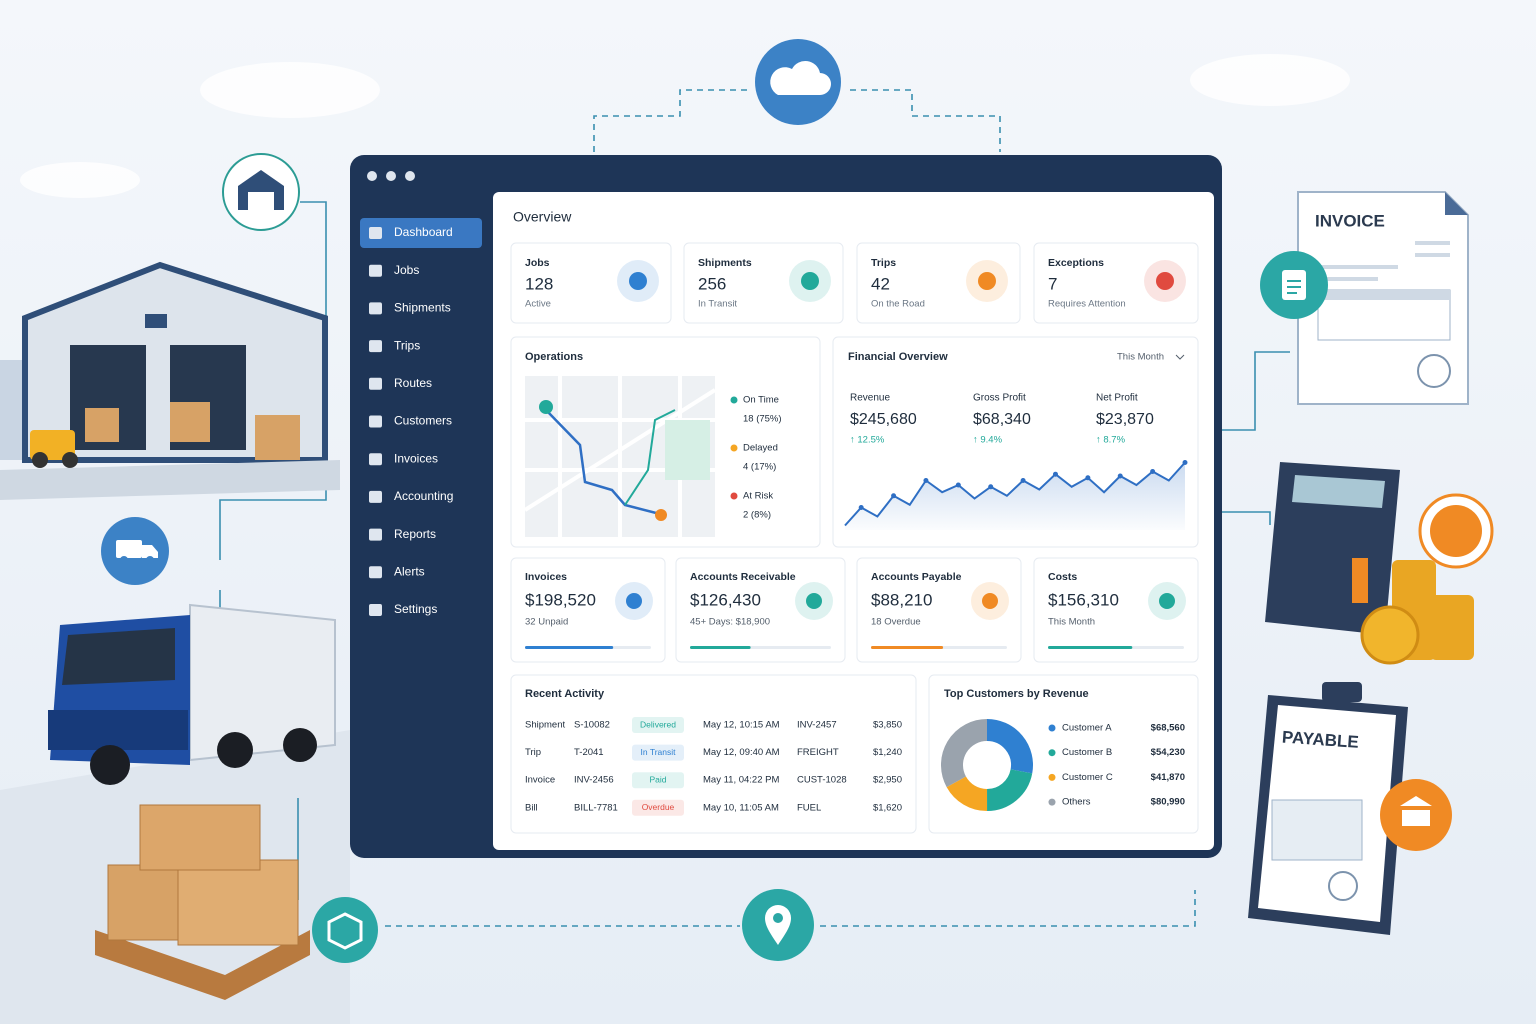 Image resolution: width=1536 pixels, height=1024 pixels. What do you see at coordinates (822, 780) in the screenshot?
I see `activity-cell: CUST-1028` at bounding box center [822, 780].